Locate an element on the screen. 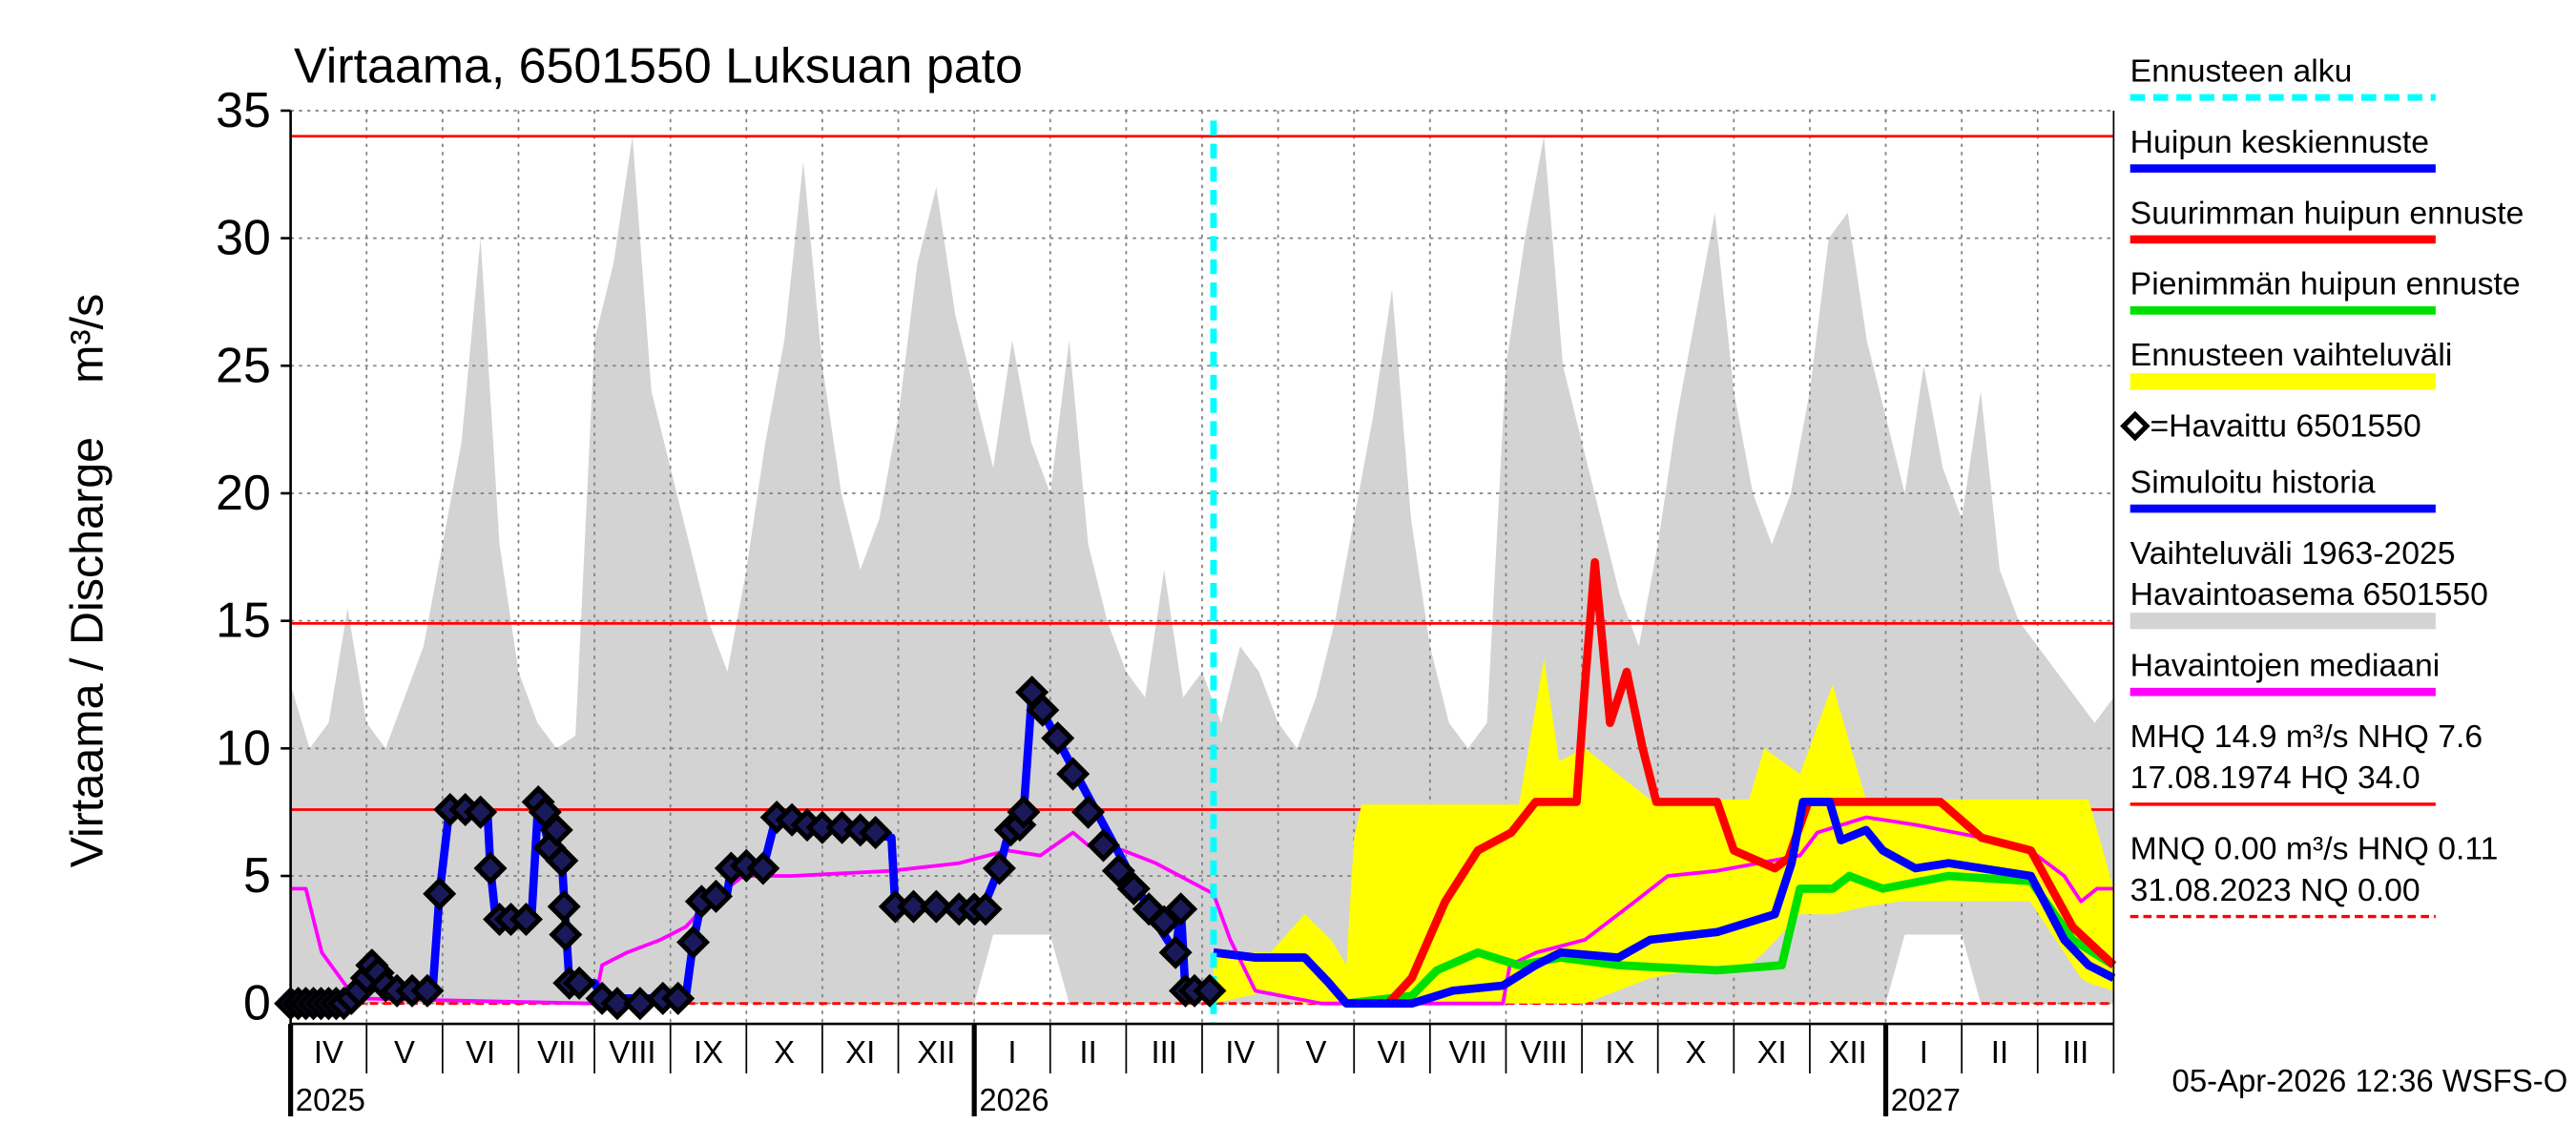 This screenshot has width=2576, height=1145. legend-symbol is located at coordinates (2135, 426).